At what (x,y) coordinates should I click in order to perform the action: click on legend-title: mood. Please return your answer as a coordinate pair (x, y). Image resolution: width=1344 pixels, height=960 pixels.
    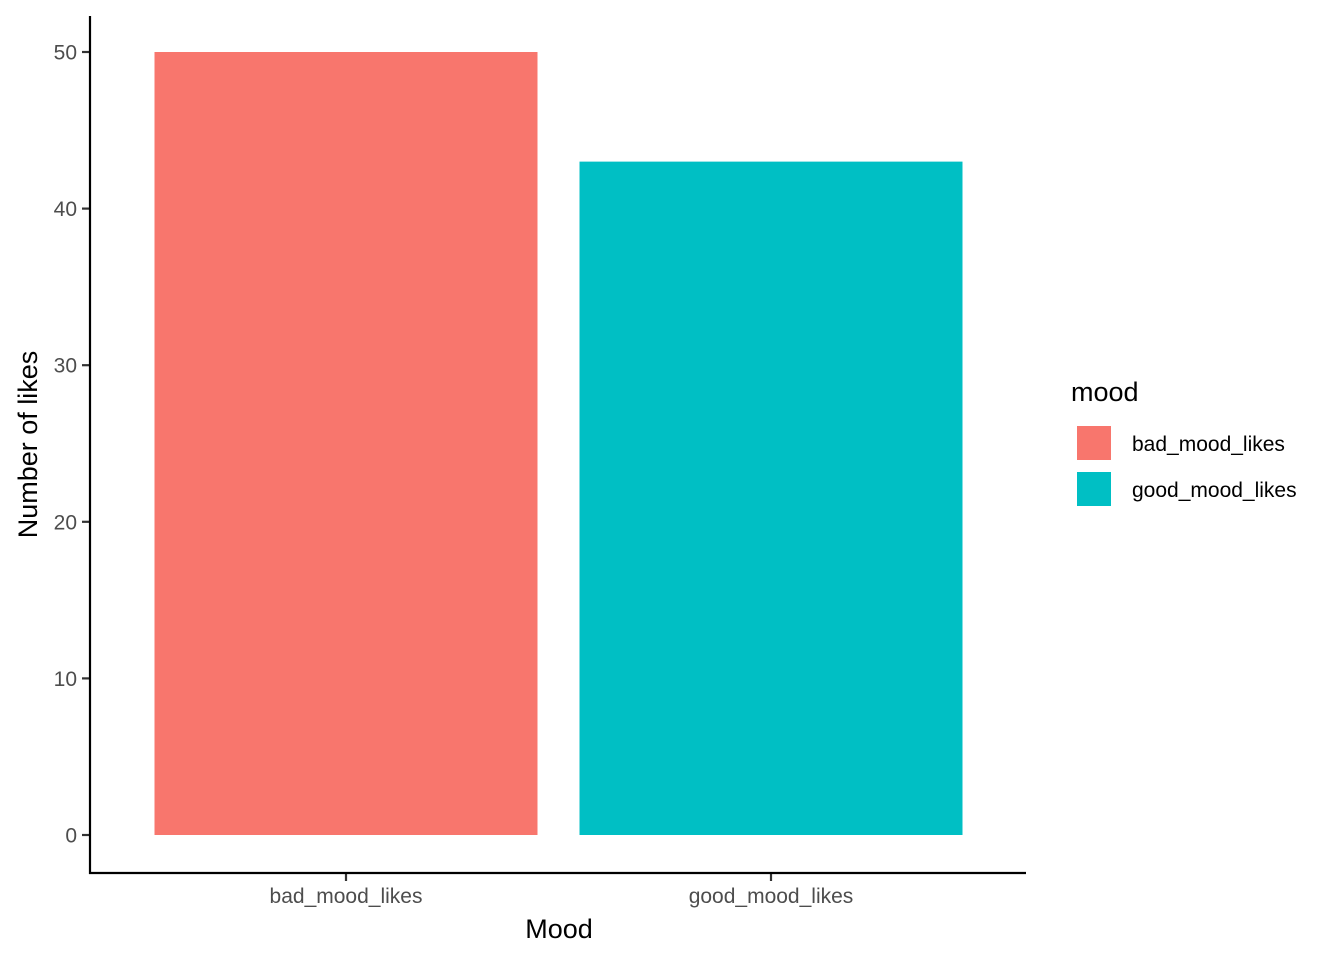
    Looking at the image, I should click on (1105, 392).